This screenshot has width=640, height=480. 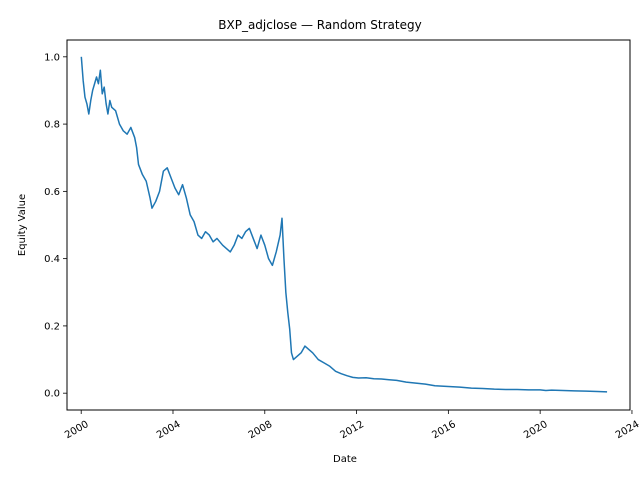 What do you see at coordinates (55, 226) in the screenshot?
I see `y-axis: 0.0 0.2 0.4 0.6 0.8 1.0` at bounding box center [55, 226].